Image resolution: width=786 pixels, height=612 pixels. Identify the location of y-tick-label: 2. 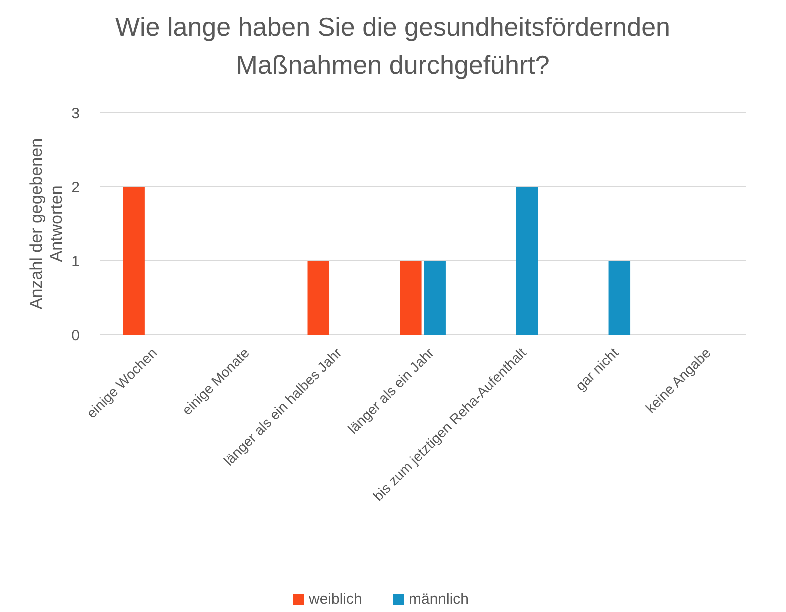
(76, 187).